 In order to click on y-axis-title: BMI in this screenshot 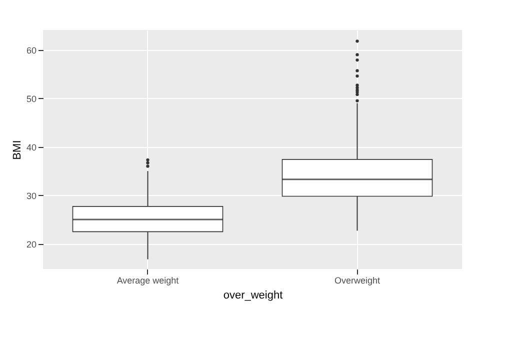, I will do `click(17, 150)`.